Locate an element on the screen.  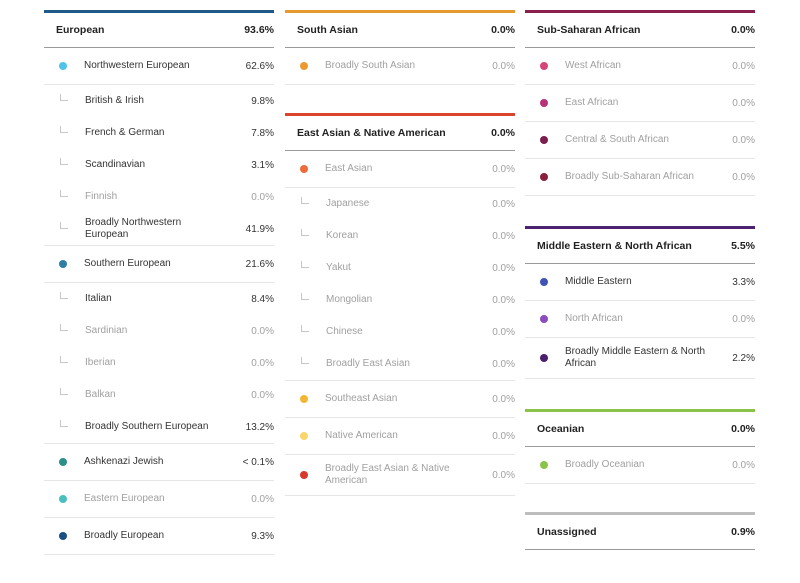
panel-header: European 93.6% is located at coordinates (159, 30).